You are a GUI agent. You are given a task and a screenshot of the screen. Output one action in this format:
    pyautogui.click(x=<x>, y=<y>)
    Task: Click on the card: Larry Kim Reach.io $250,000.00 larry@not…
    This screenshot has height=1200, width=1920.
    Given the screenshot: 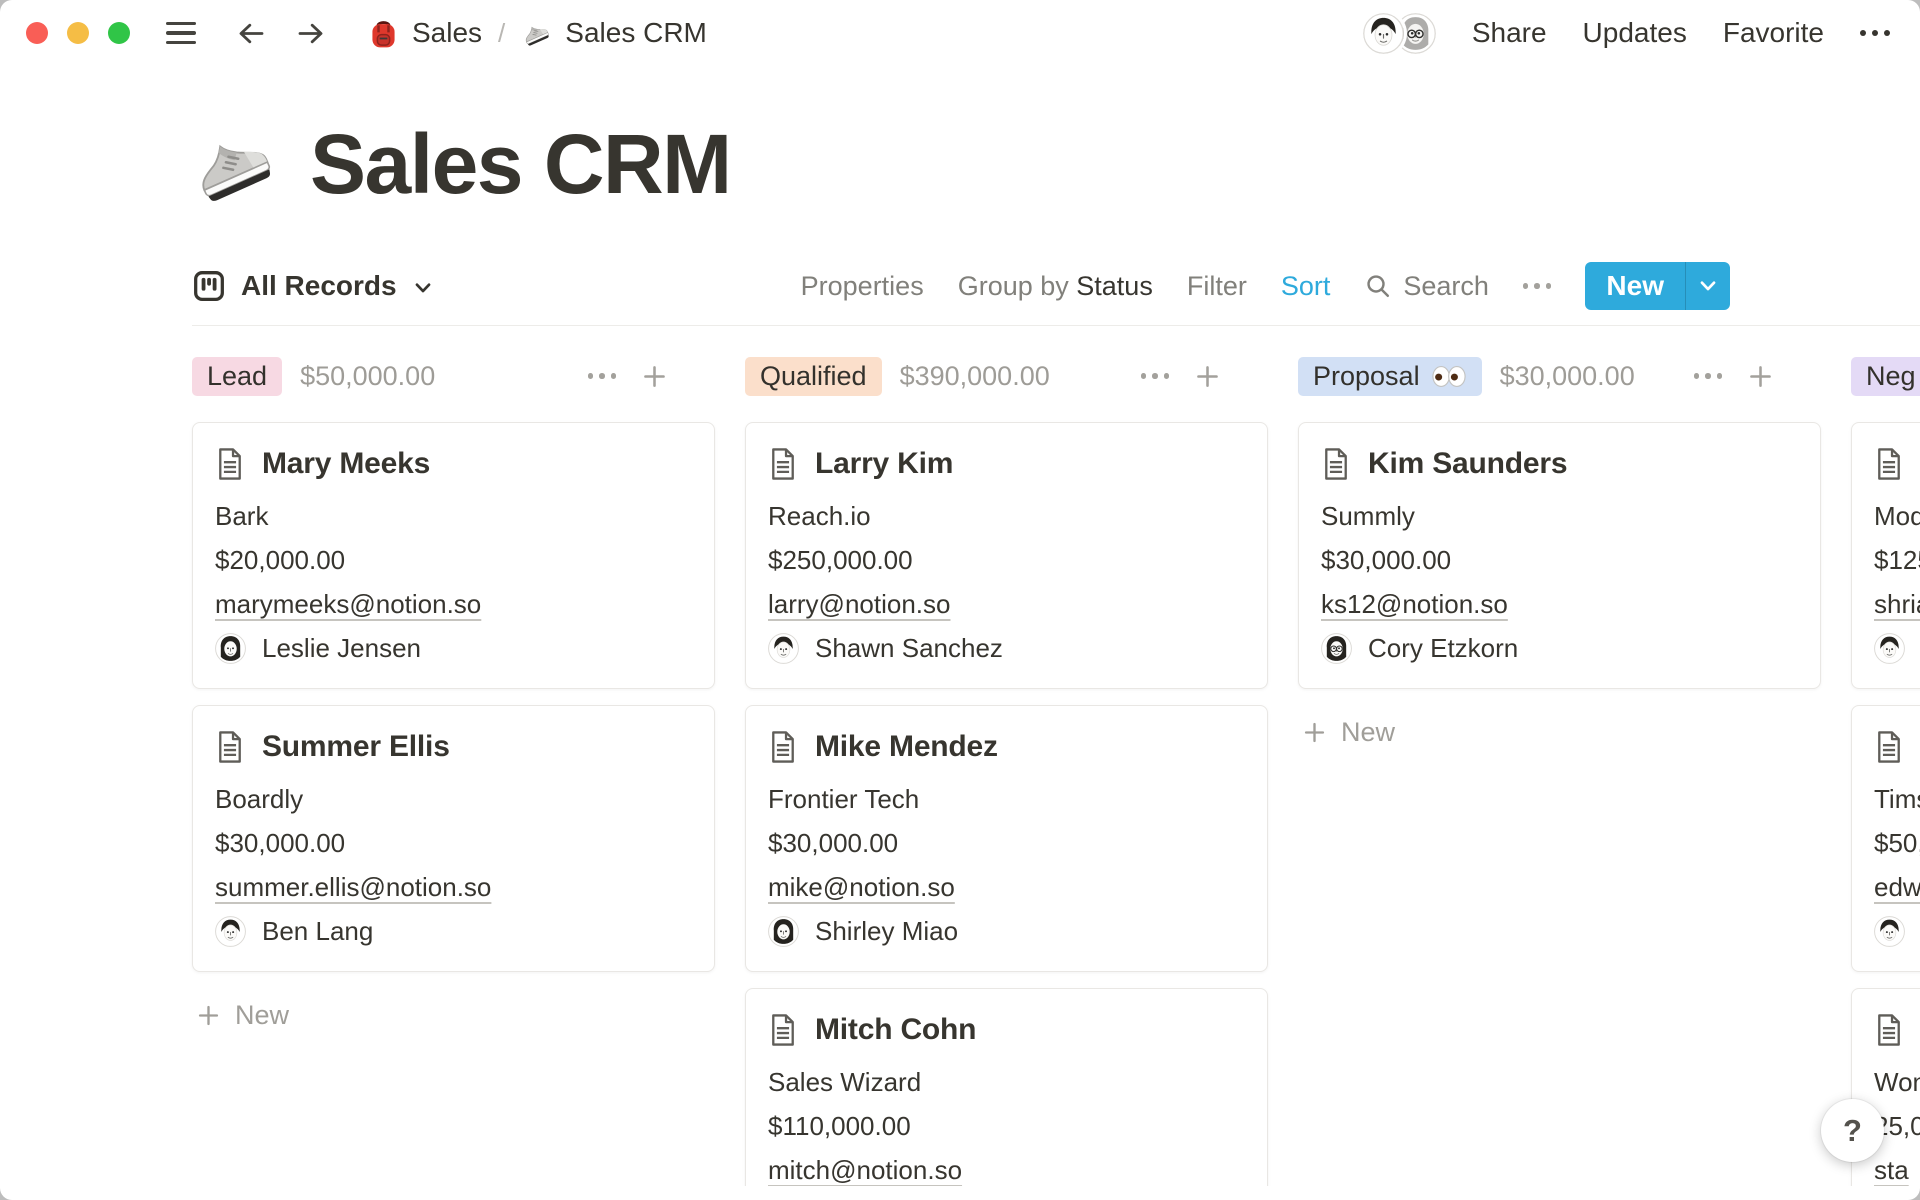 What is the action you would take?
    pyautogui.click(x=1006, y=555)
    